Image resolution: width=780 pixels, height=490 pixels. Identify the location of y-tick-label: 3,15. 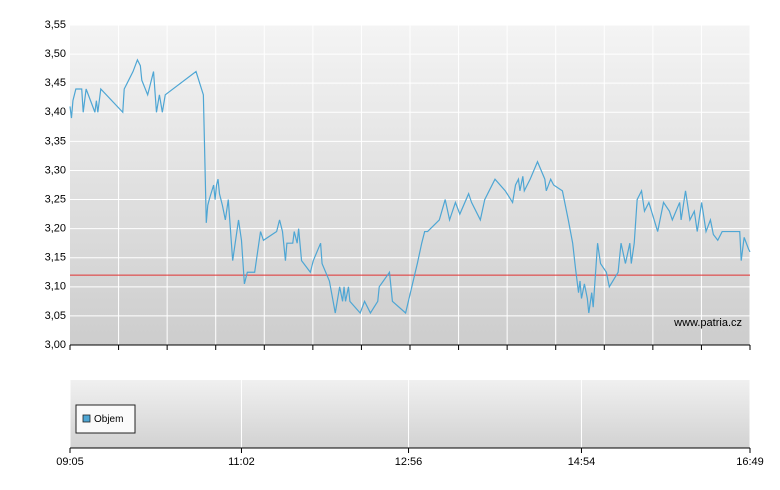
(55, 258).